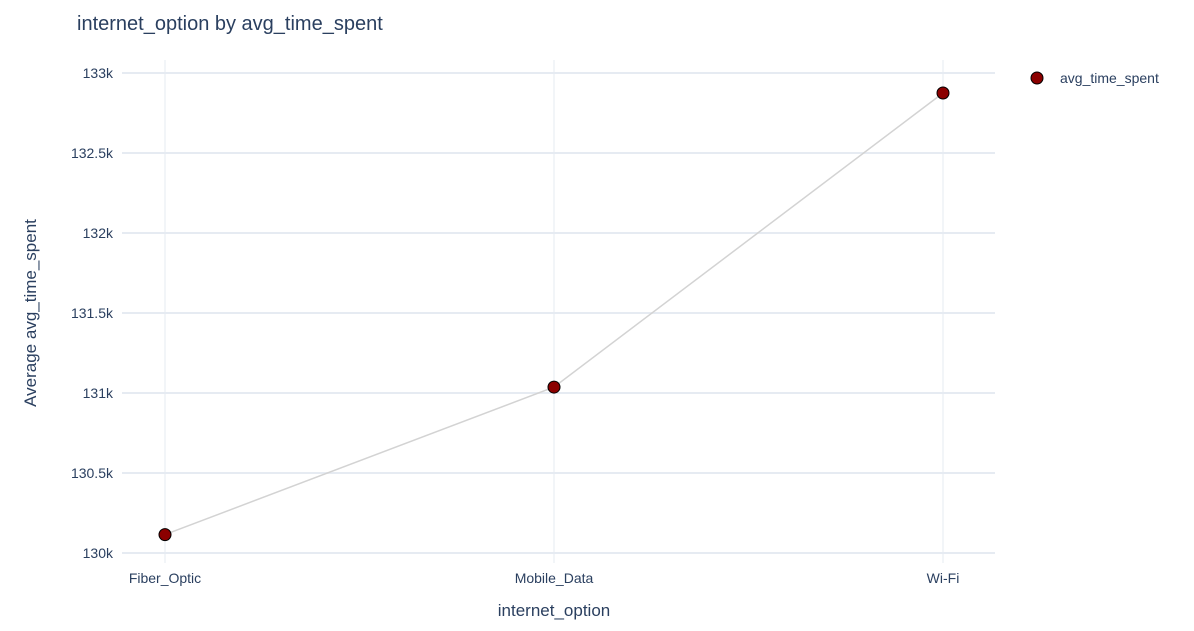 The image size is (1194, 631). I want to click on y-tick-label: 130k, so click(98, 553).